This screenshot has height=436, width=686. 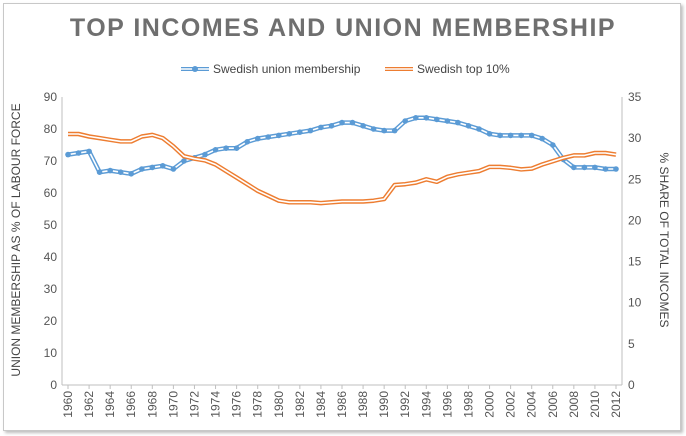 I want to click on x-tick-label: 1996, so click(x=447, y=404).